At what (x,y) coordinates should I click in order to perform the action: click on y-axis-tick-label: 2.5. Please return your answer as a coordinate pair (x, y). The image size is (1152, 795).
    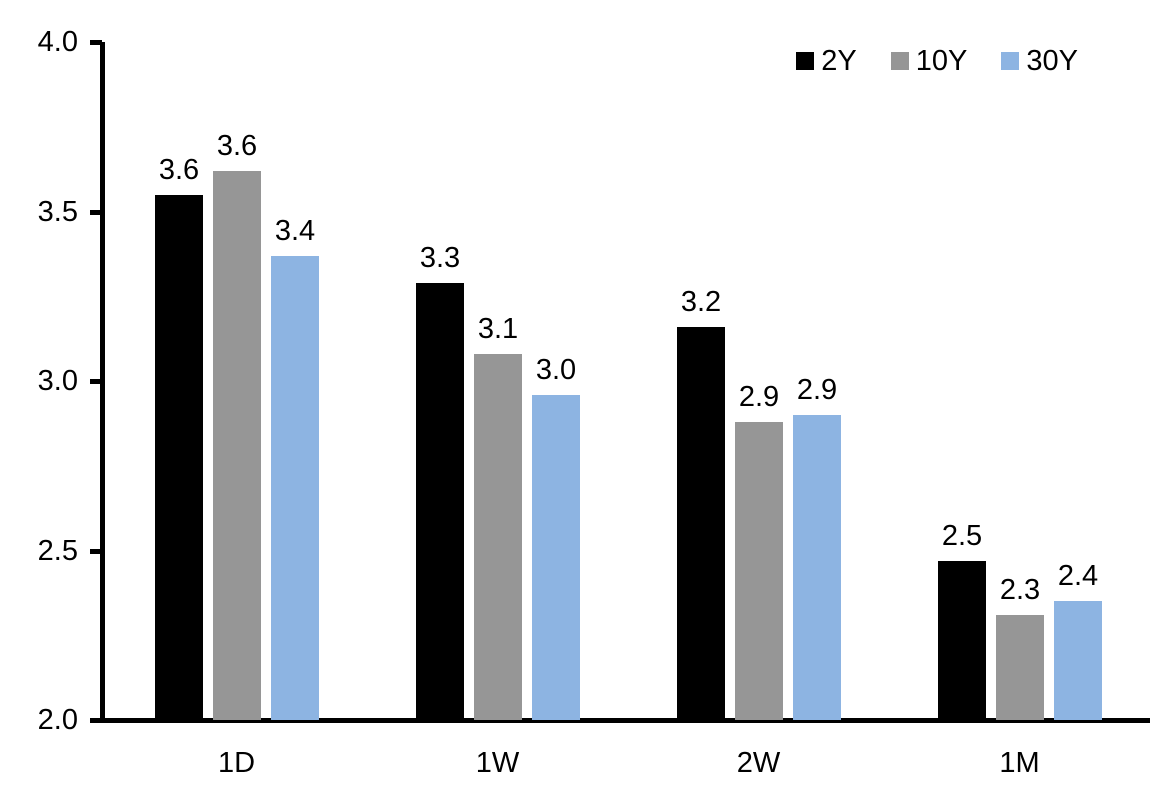
    Looking at the image, I should click on (57, 551).